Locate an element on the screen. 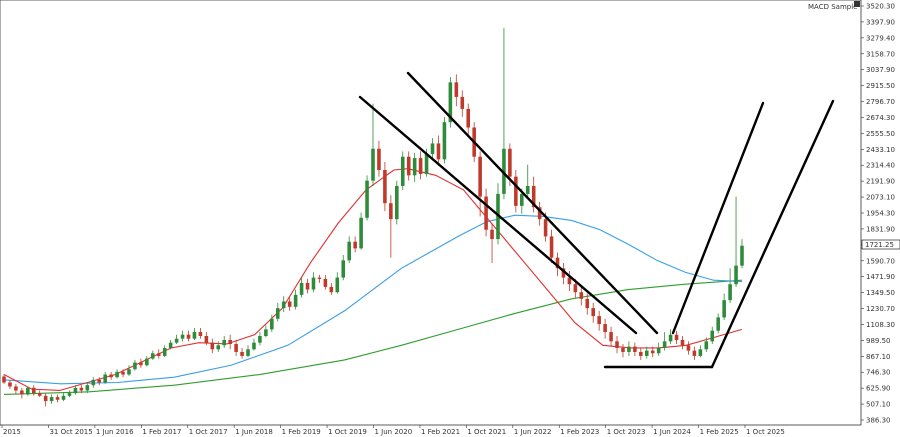  y-tick-label: 1349.50 is located at coordinates (880, 293).